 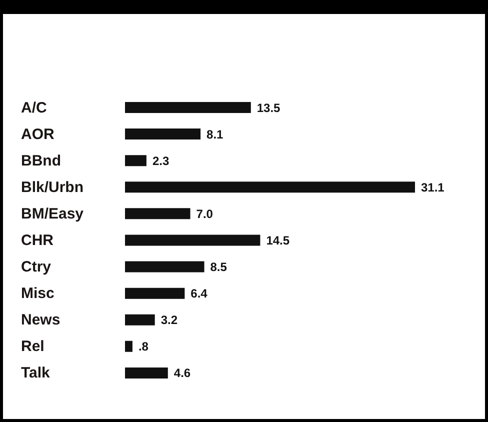 I want to click on y-tick-label: News, so click(x=40, y=320).